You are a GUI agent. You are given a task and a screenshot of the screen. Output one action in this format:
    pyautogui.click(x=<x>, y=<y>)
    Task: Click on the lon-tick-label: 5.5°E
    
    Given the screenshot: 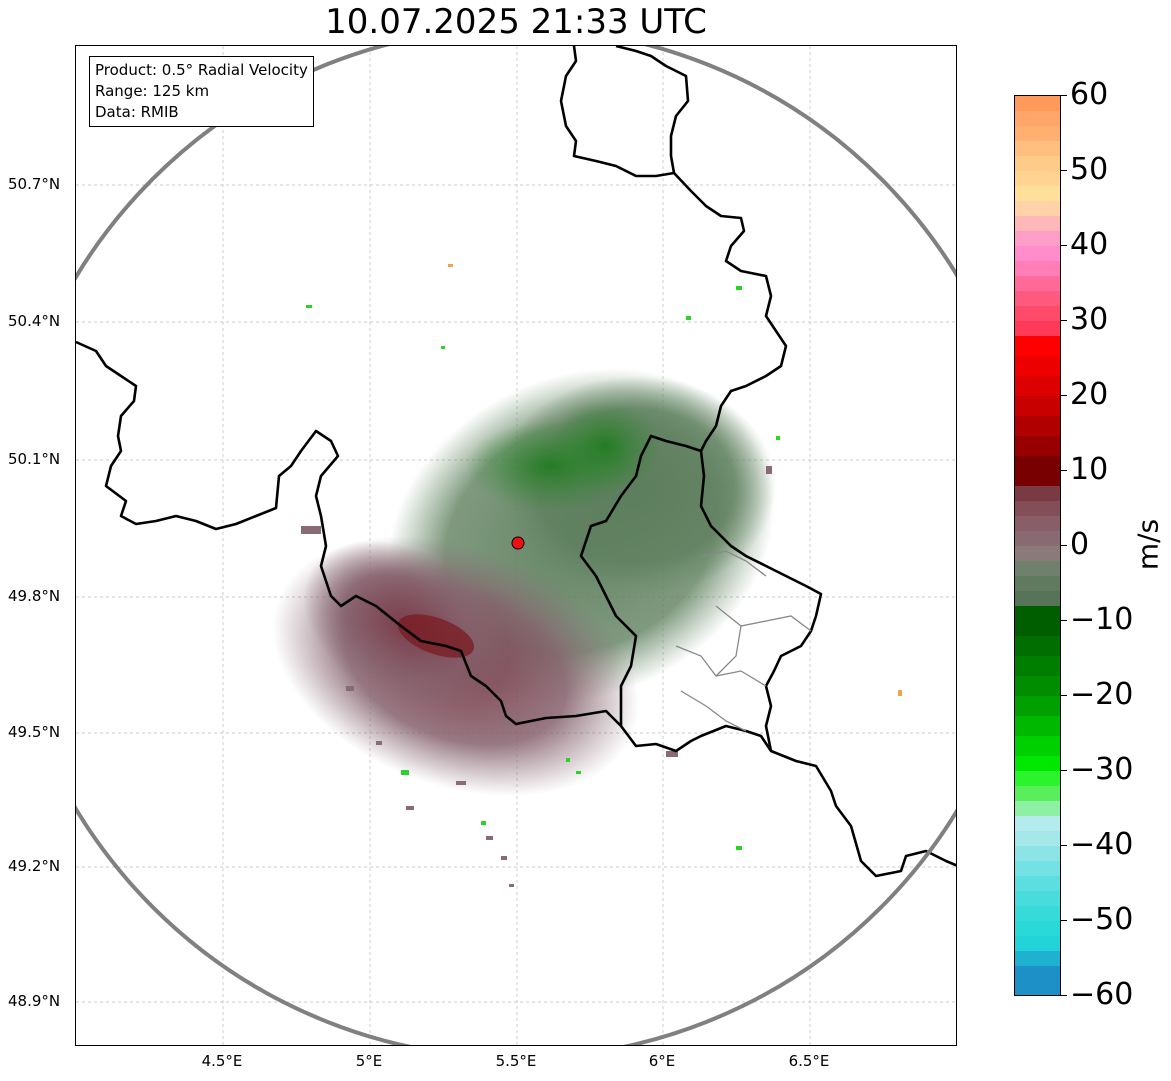 What is the action you would take?
    pyautogui.click(x=516, y=1061)
    